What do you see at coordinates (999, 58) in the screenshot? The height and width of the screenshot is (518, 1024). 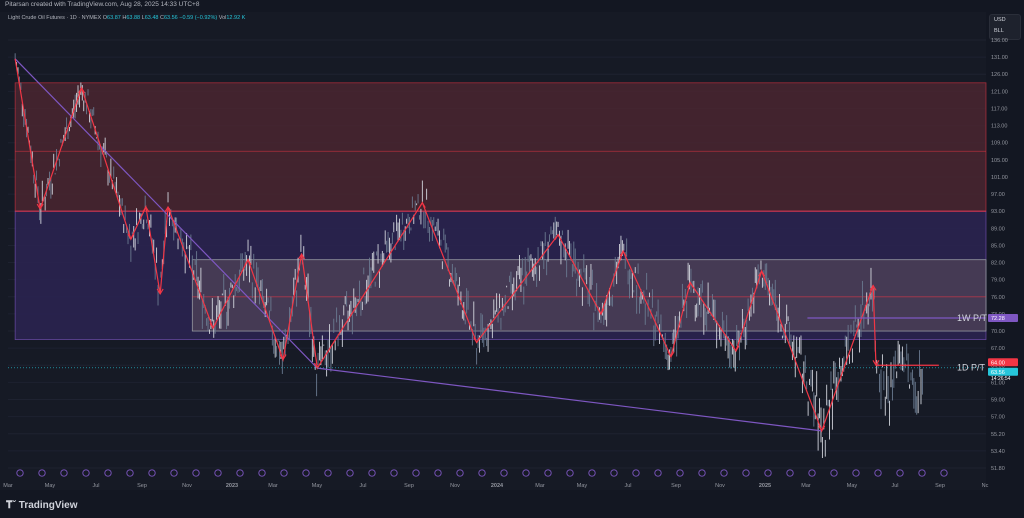 I see `y-tick-label: 131.00` at bounding box center [999, 58].